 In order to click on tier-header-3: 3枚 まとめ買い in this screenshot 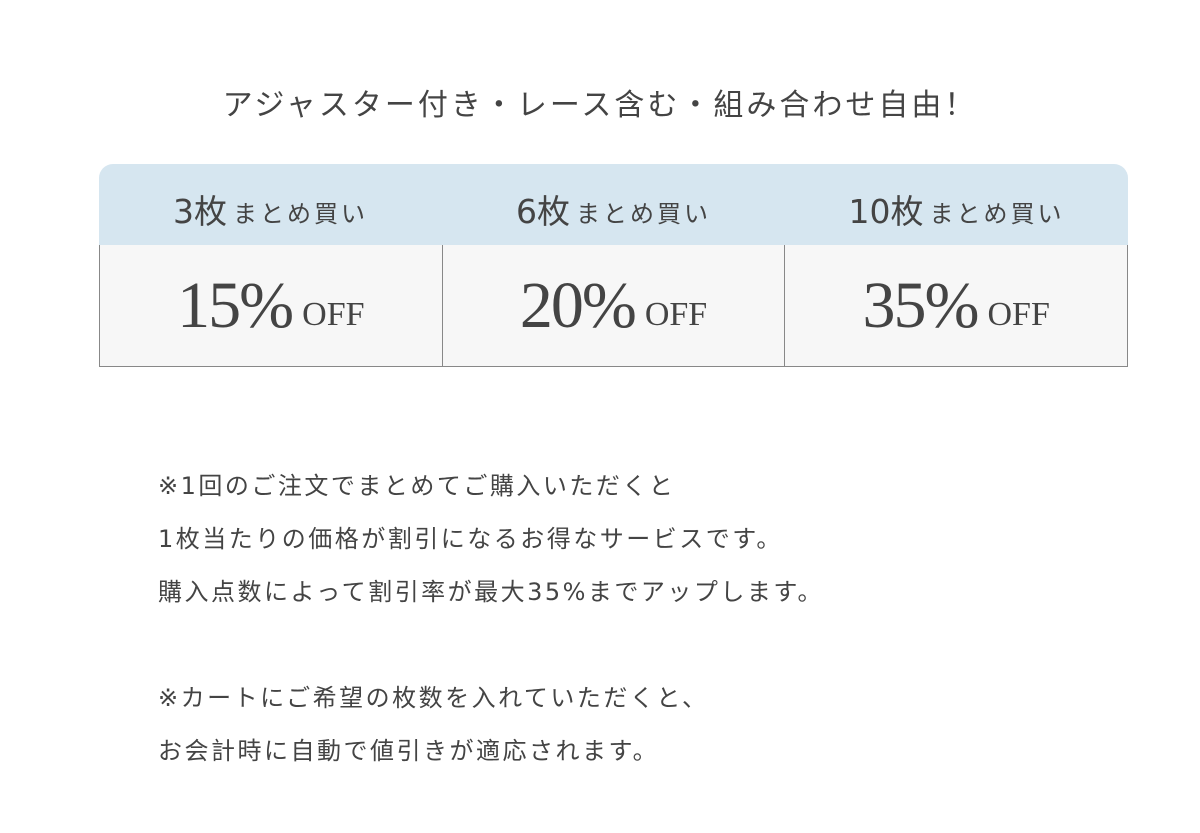, I will do `click(270, 204)`.